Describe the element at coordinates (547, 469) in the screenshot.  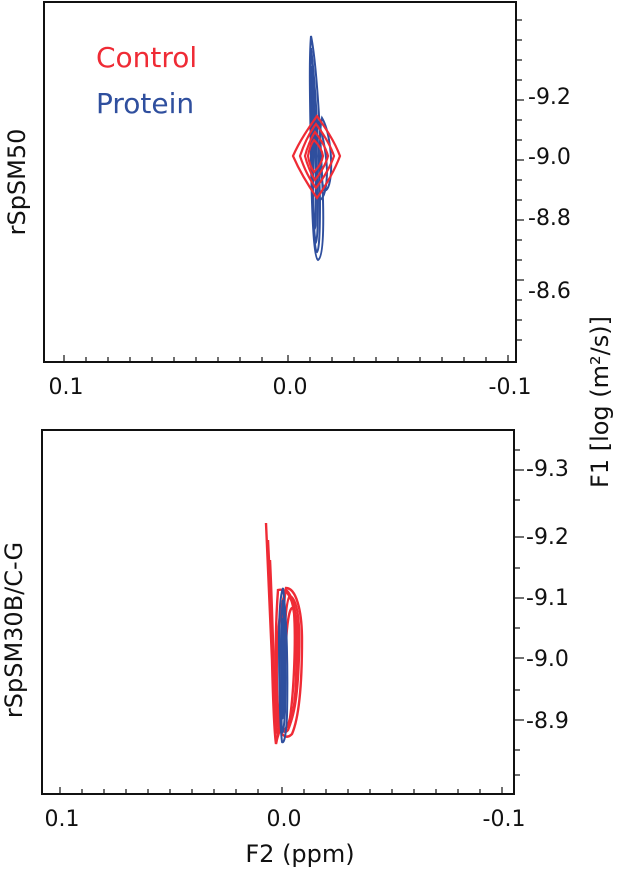
I see `bottom-y-tick-label-0: -9.3` at that location.